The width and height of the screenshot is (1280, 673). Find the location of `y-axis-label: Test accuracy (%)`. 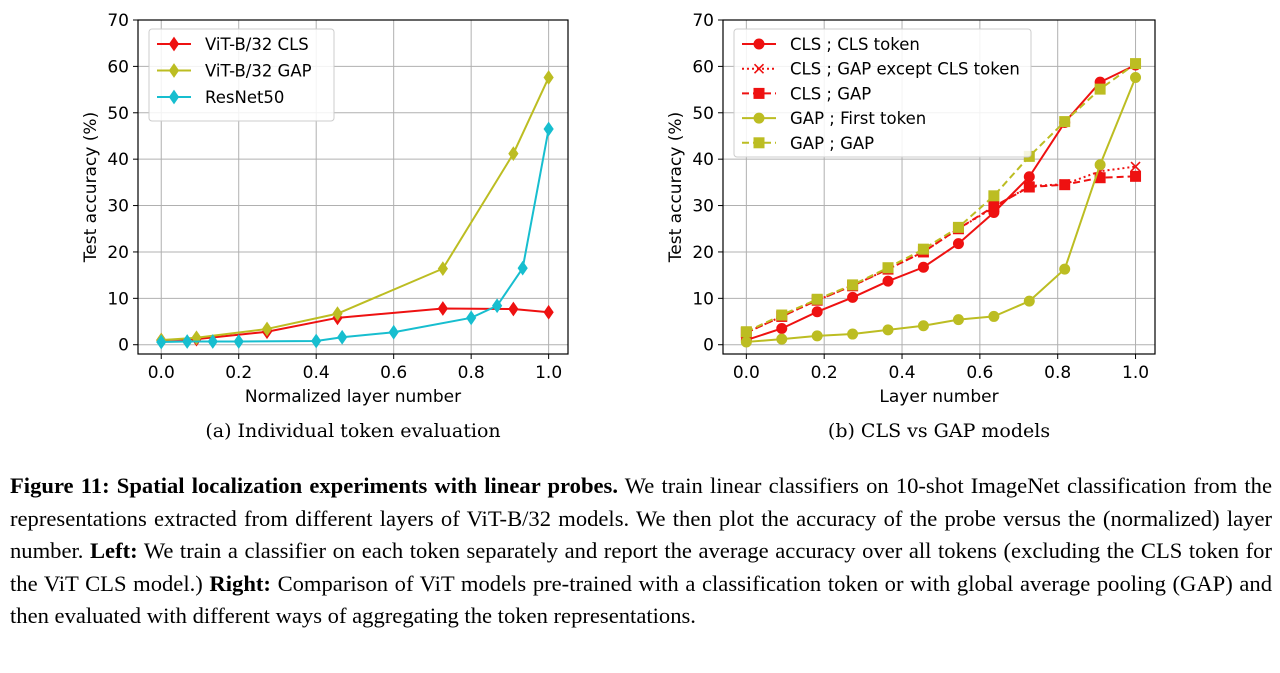

y-axis-label: Test accuracy (%) is located at coordinates (91, 187).